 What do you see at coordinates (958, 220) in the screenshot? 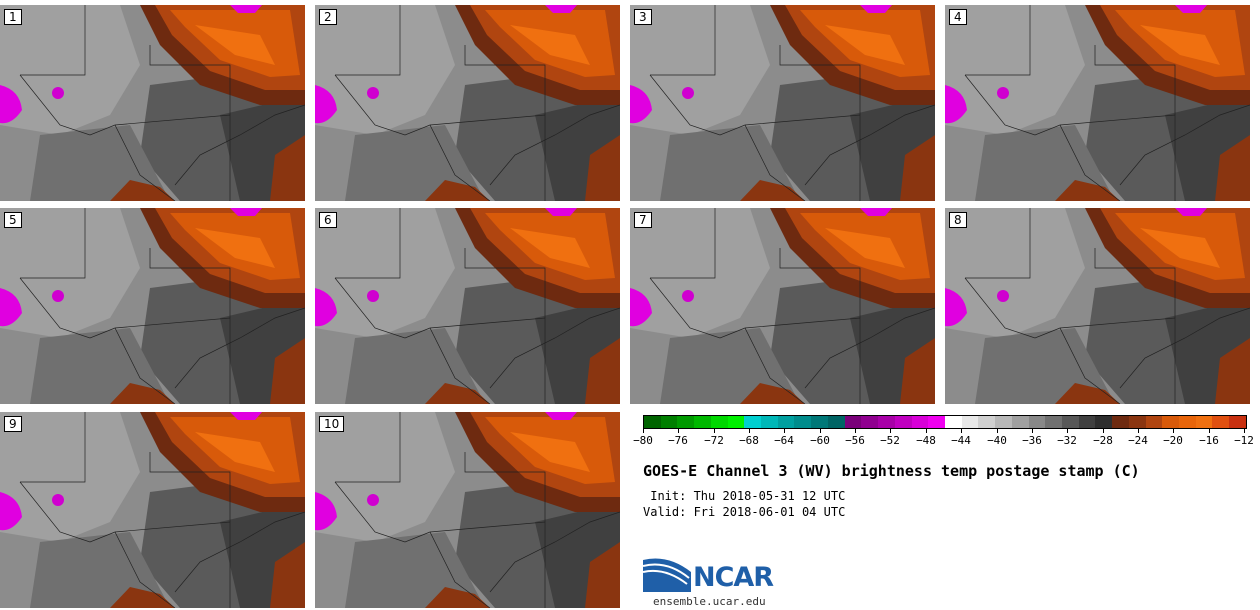
I see `stamp-number: 8` at bounding box center [958, 220].